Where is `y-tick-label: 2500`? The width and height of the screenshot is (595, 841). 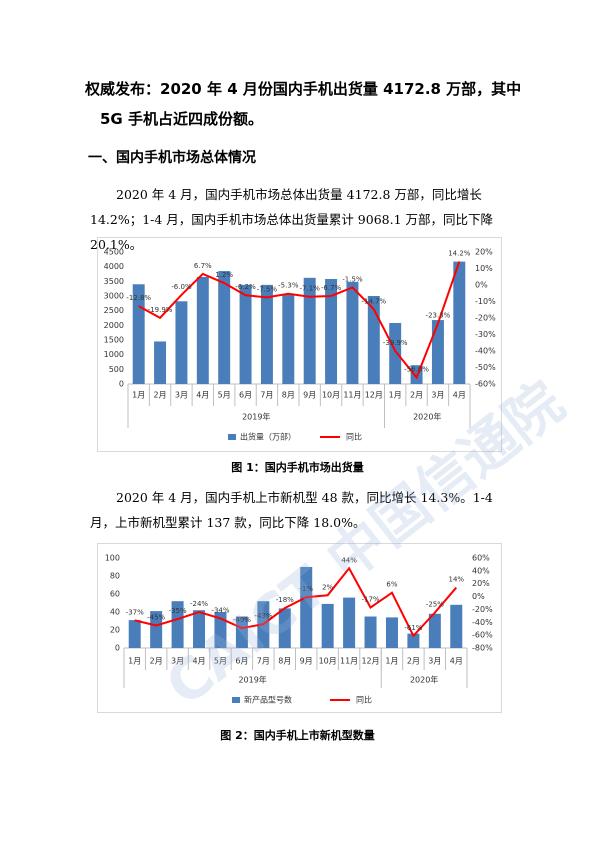 y-tick-label: 2500 is located at coordinates (114, 310).